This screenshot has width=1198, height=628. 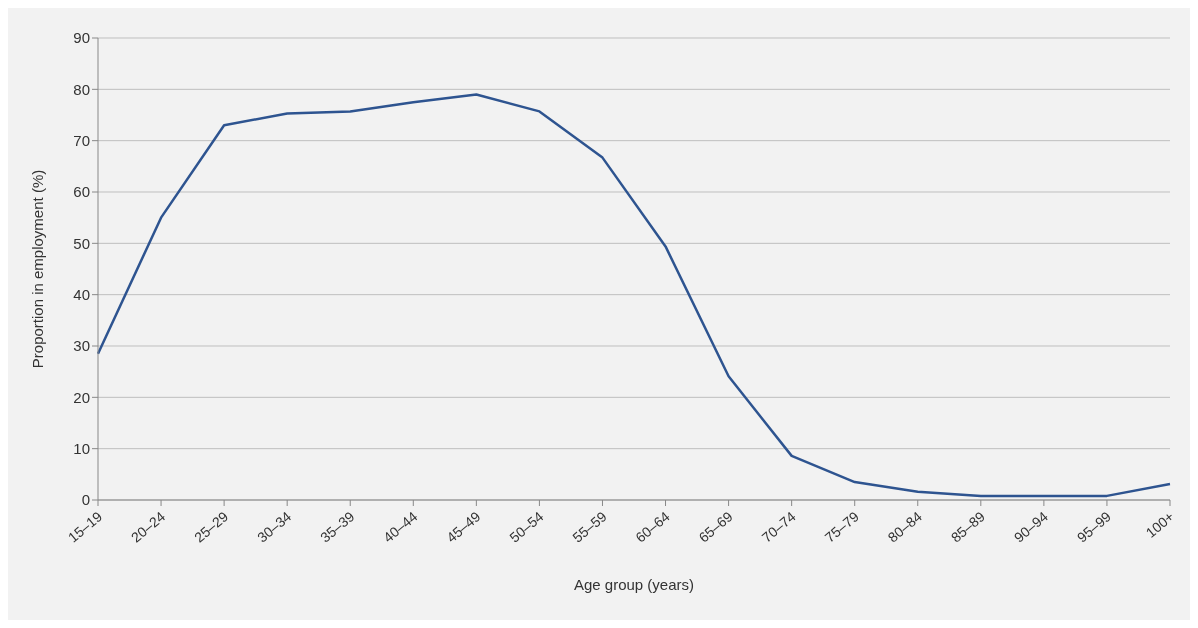 I want to click on y-tick-label: 60, so click(x=81, y=192).